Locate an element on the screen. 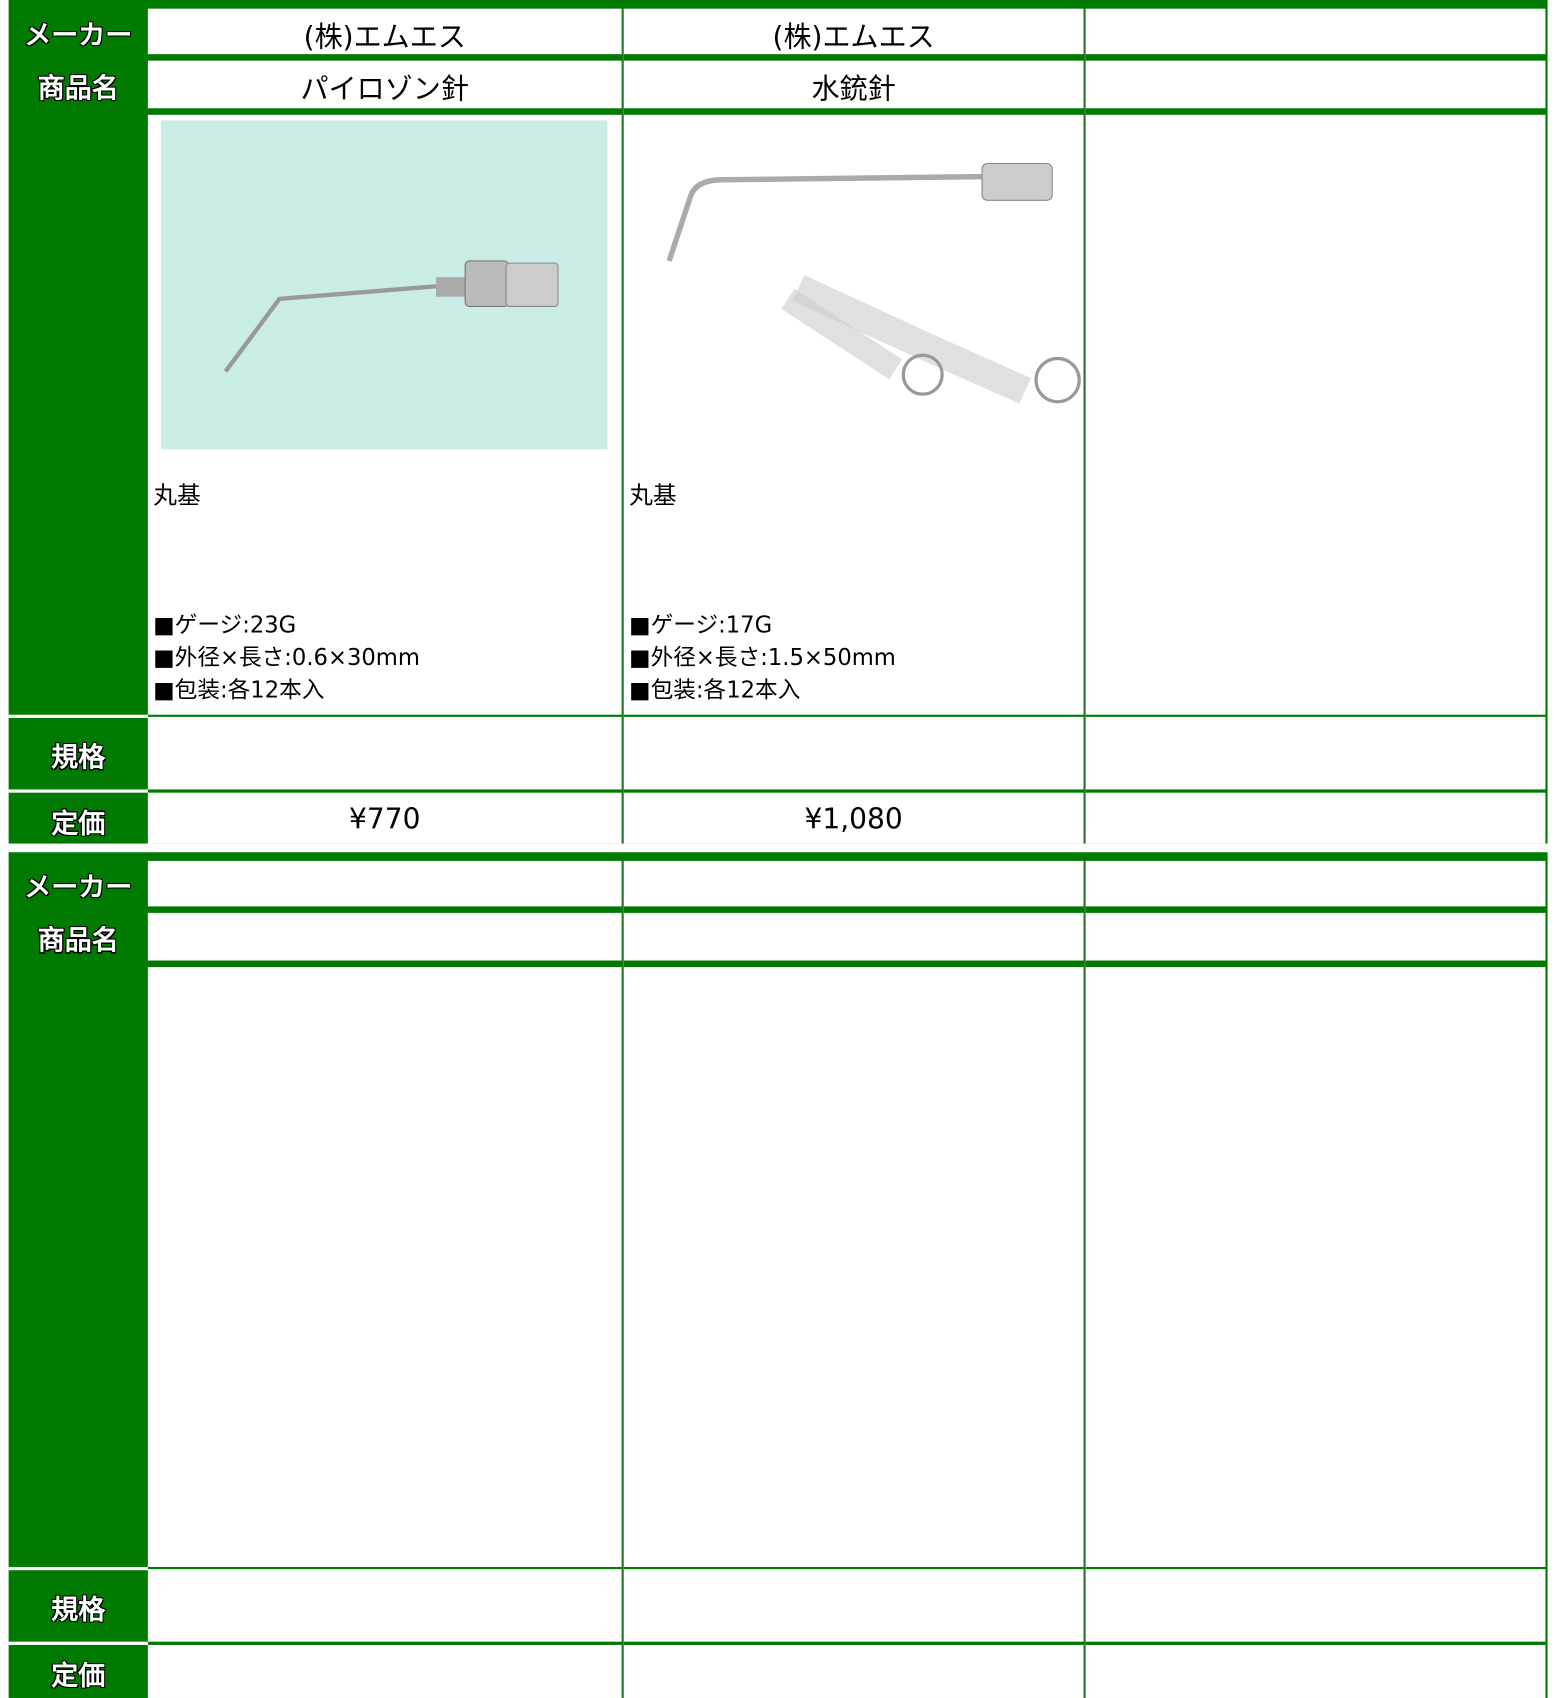 The height and width of the screenshot is (1698, 1554). table-cell: 丸基 ■ゲージ:23G ■外径×長さ:0.6×30mm ■包装:各12本入 is located at coordinates (384, 414).